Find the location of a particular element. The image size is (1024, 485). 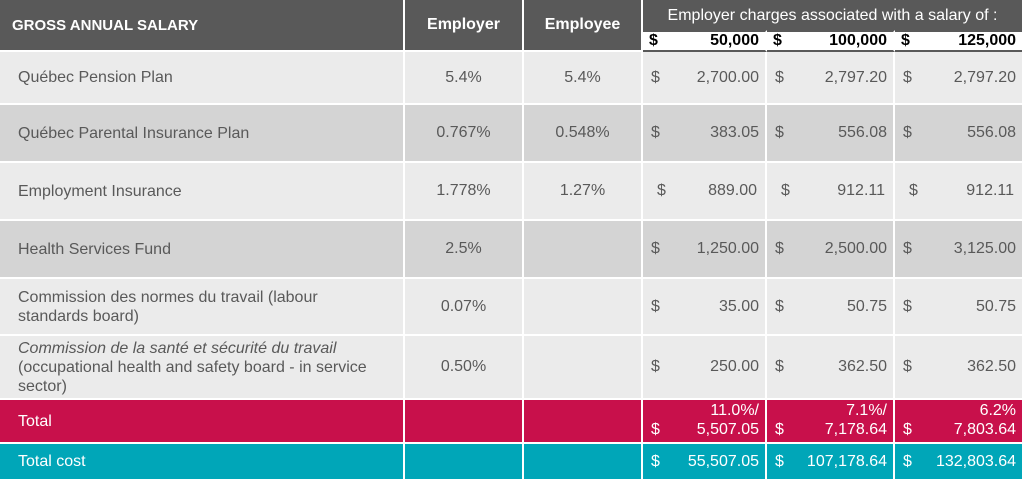

total-amount: 7,178.64 is located at coordinates (855, 429).